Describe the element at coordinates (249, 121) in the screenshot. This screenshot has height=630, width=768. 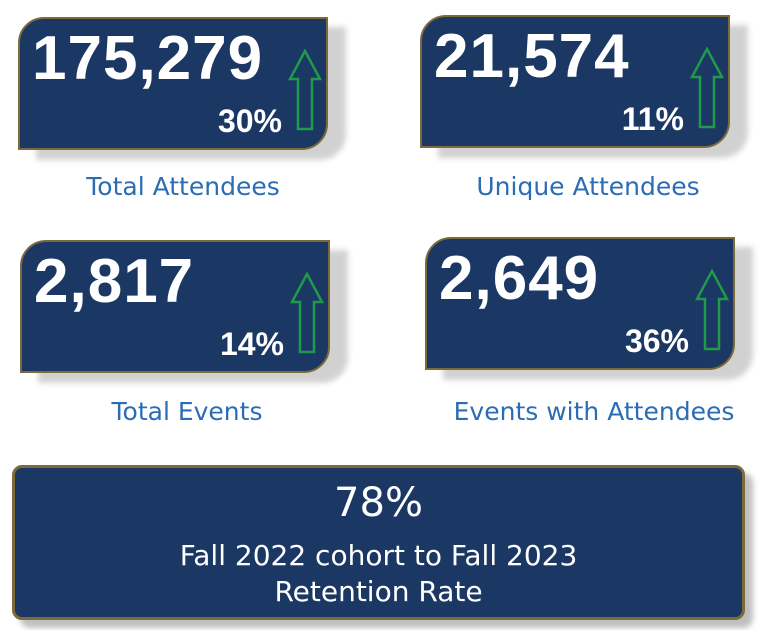
I see `metric-change: 30%` at that location.